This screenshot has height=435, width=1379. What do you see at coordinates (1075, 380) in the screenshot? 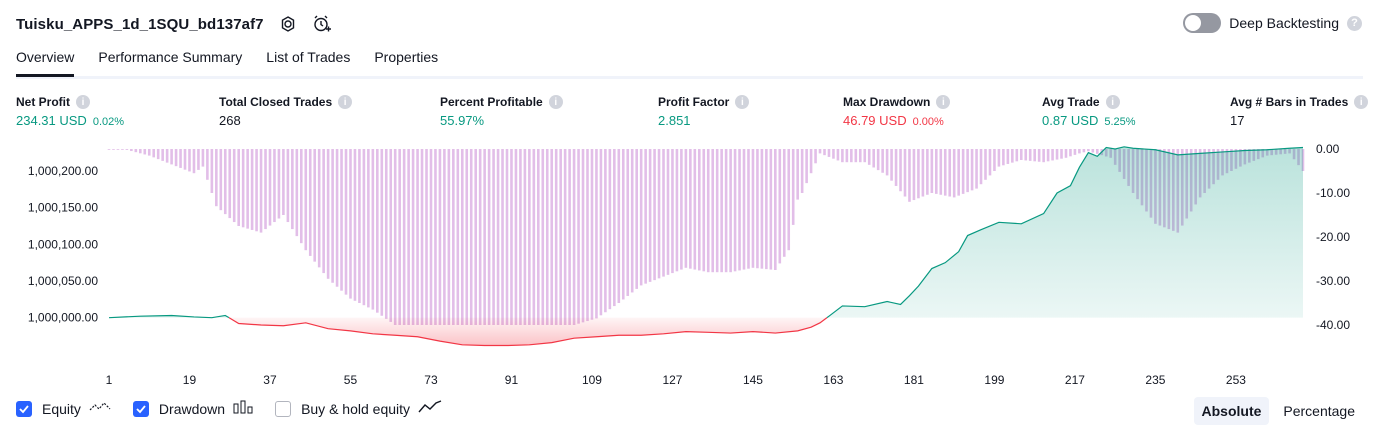
I see `x-axis-tick-label: 217` at bounding box center [1075, 380].